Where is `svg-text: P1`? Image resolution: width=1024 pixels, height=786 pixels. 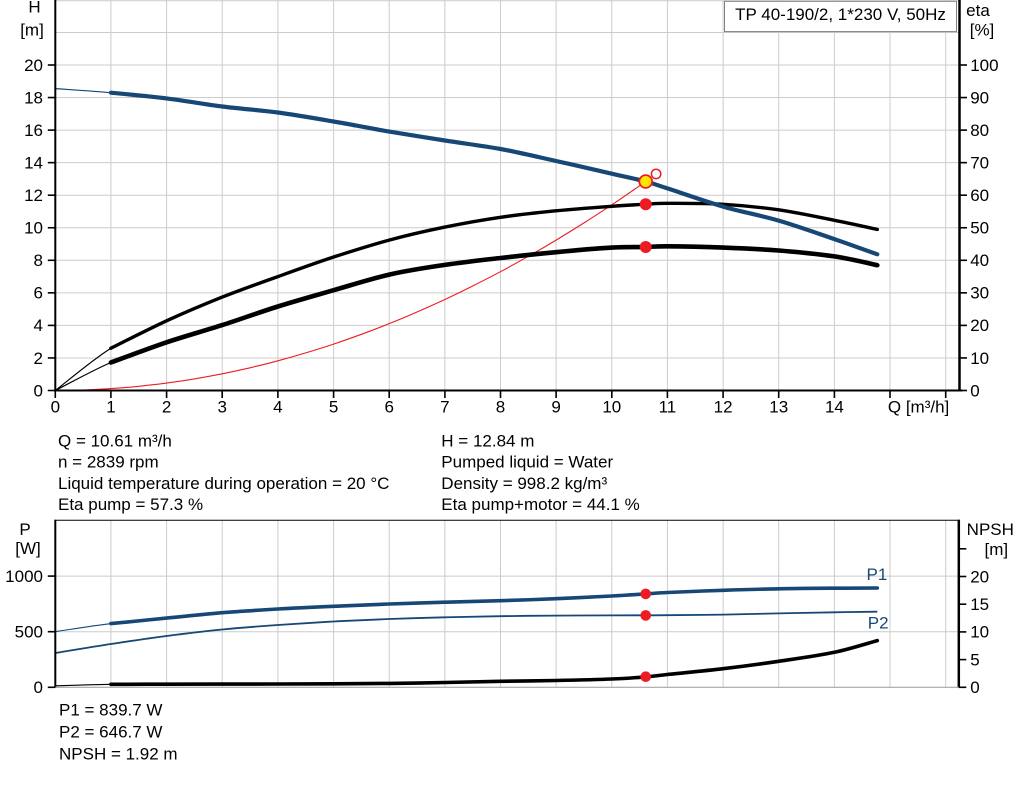
svg-text: P1 is located at coordinates (877, 574).